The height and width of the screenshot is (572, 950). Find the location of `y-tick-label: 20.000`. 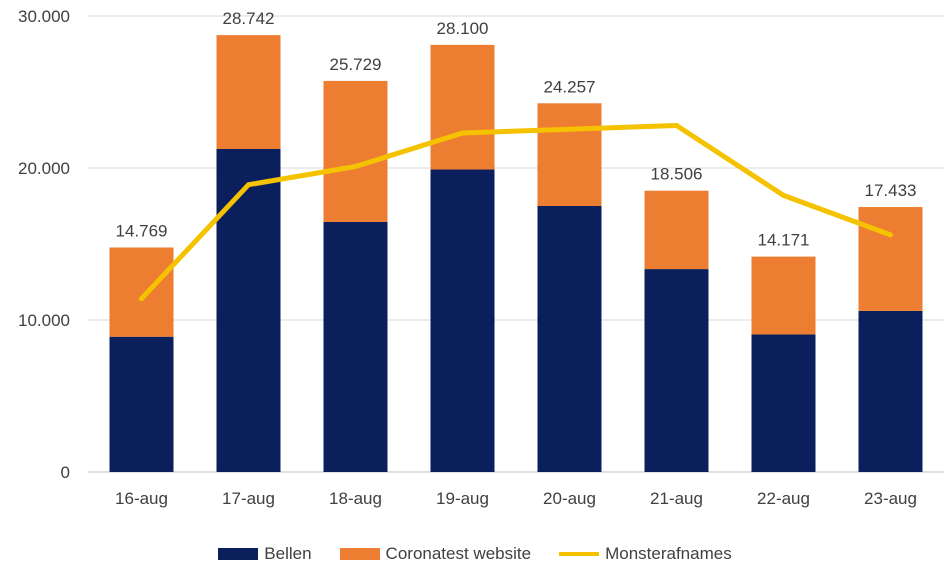

y-tick-label: 20.000 is located at coordinates (44, 168).